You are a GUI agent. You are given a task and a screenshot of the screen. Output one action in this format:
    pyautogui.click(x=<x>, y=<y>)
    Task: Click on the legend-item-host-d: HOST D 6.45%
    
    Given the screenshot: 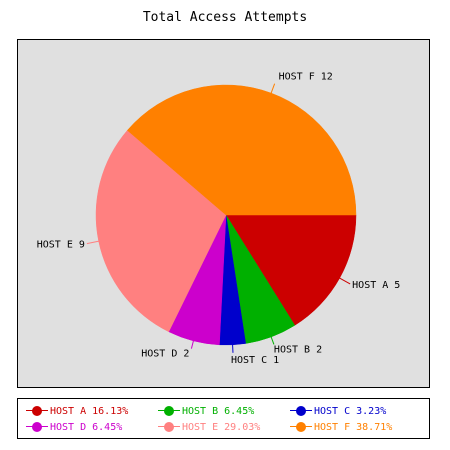 What is the action you would take?
    pyautogui.click(x=74, y=427)
    